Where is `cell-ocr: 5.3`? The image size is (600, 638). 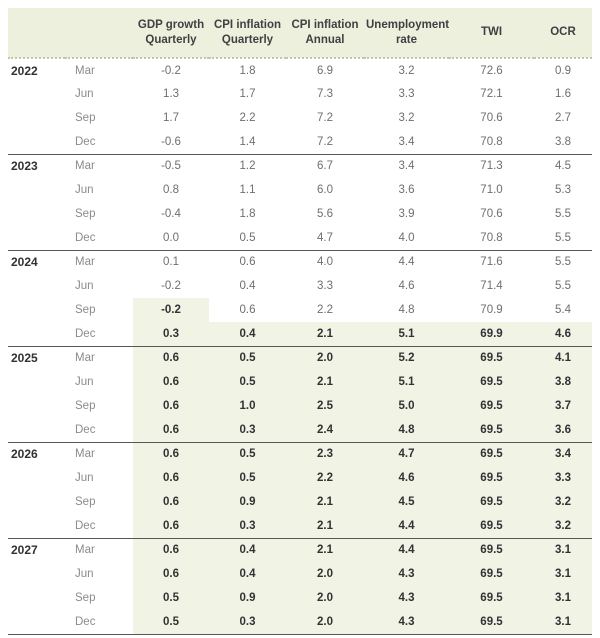 cell-ocr: 5.3 is located at coordinates (563, 190).